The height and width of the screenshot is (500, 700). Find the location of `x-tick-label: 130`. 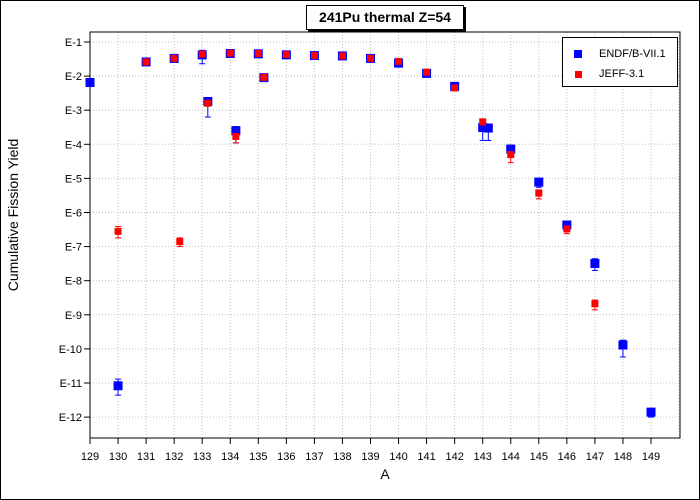

x-tick-label: 130 is located at coordinates (118, 457).